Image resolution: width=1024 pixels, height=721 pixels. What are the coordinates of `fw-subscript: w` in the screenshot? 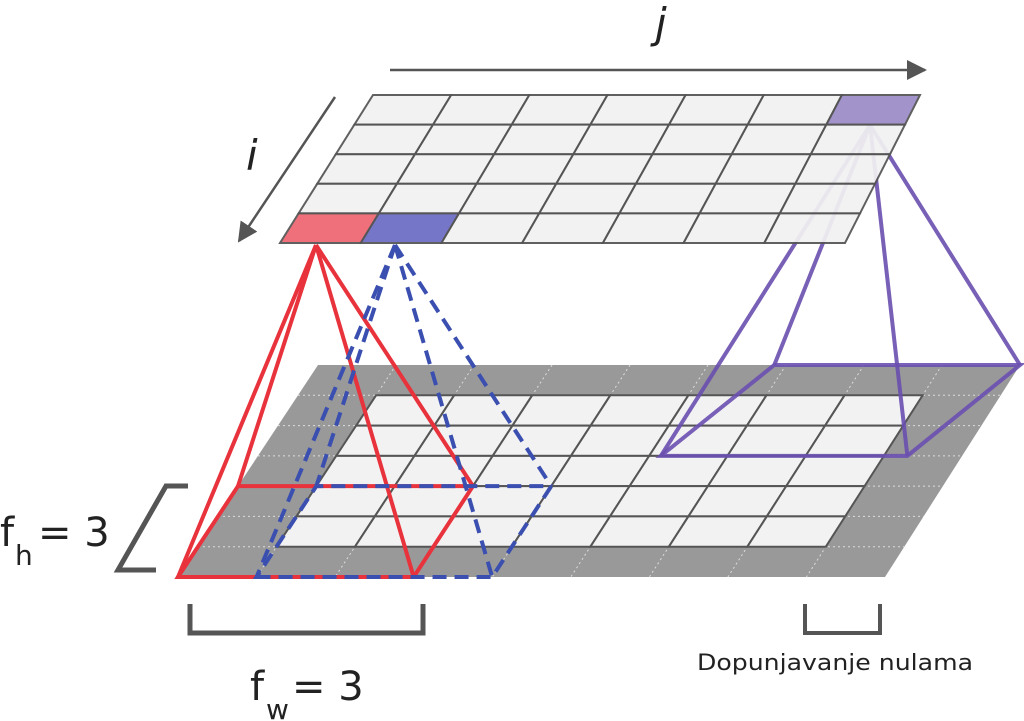 It's located at (277, 707).